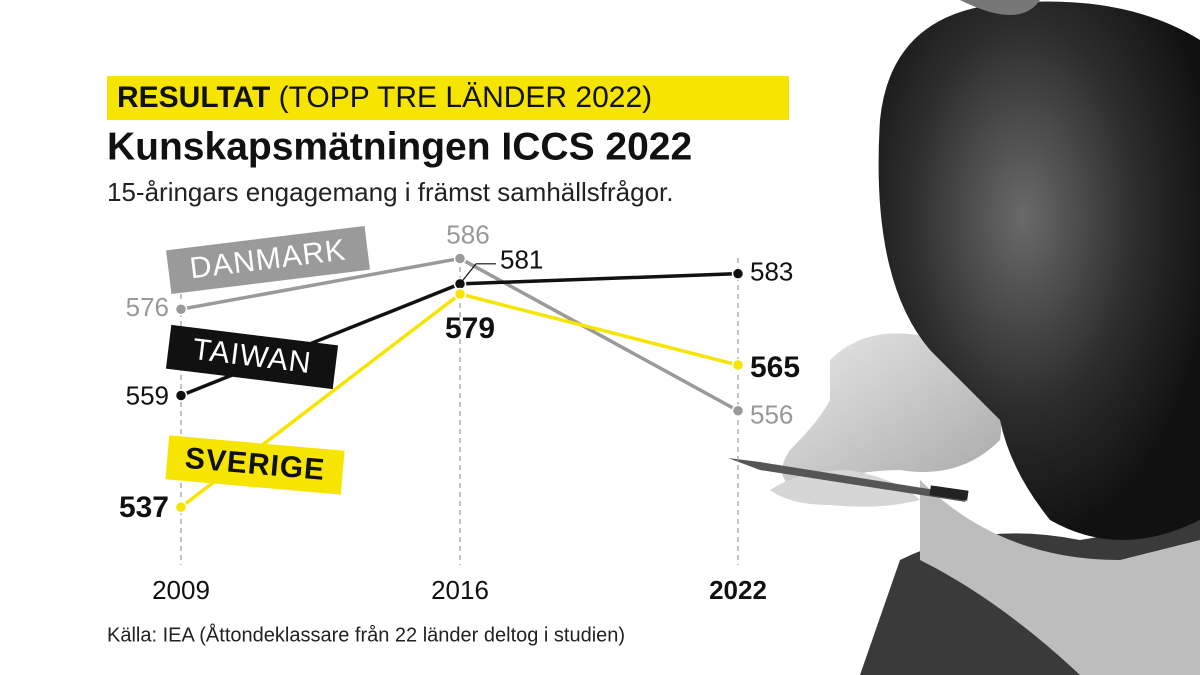 The height and width of the screenshot is (675, 1200). What do you see at coordinates (399, 146) in the screenshot?
I see `chart-title: Kunskapsmätningen ICCS 2022` at bounding box center [399, 146].